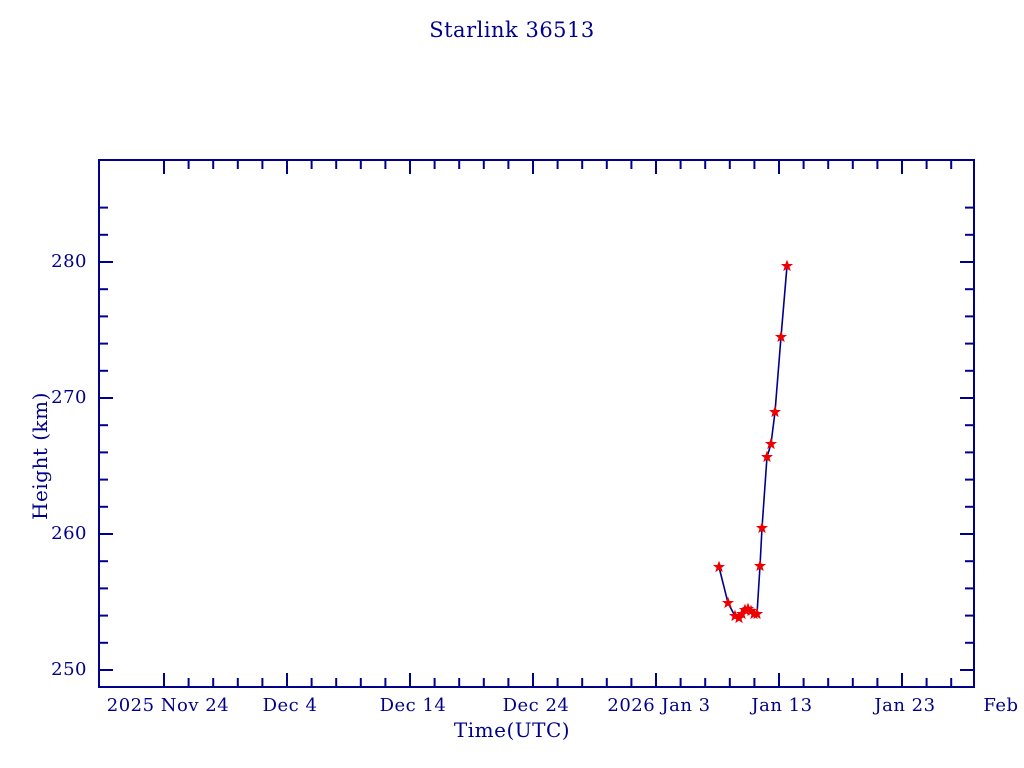 This screenshot has height=768, width=1024. Describe the element at coordinates (905, 705) in the screenshot. I see `x-tick-label: Jan 23` at that location.